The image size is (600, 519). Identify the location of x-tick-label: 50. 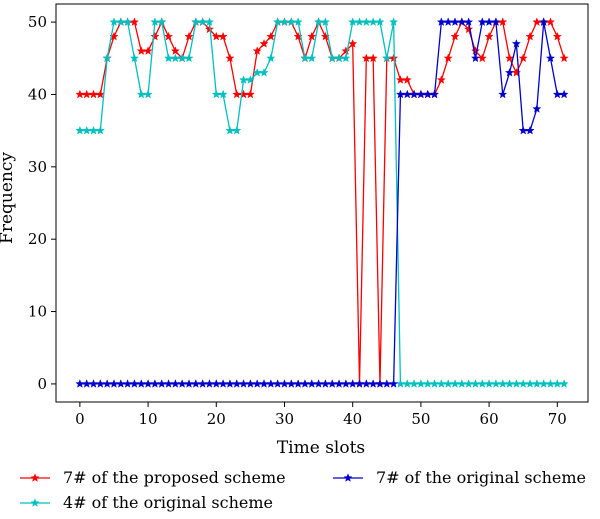
(420, 419).